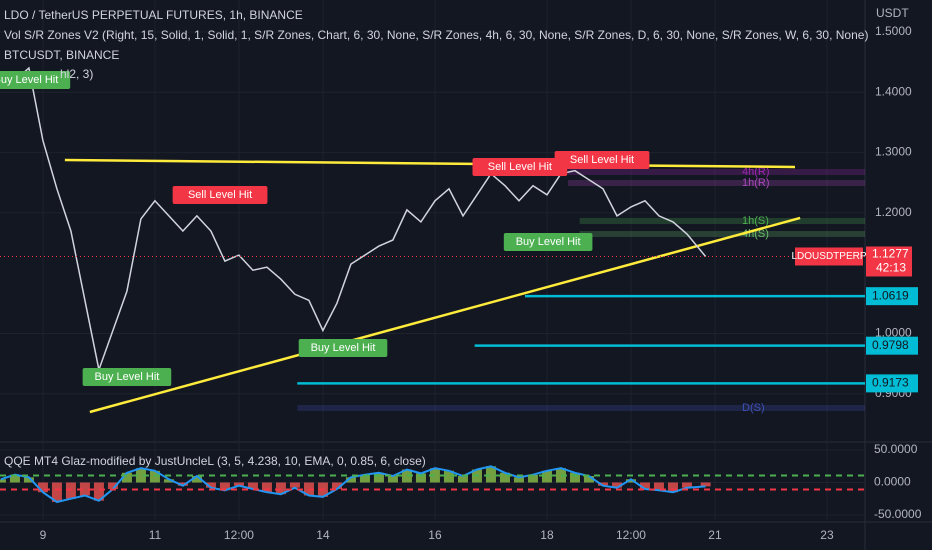 The height and width of the screenshot is (550, 932). Describe the element at coordinates (76, 74) in the screenshot. I see `indicator-legend: hl2, 3)` at that location.